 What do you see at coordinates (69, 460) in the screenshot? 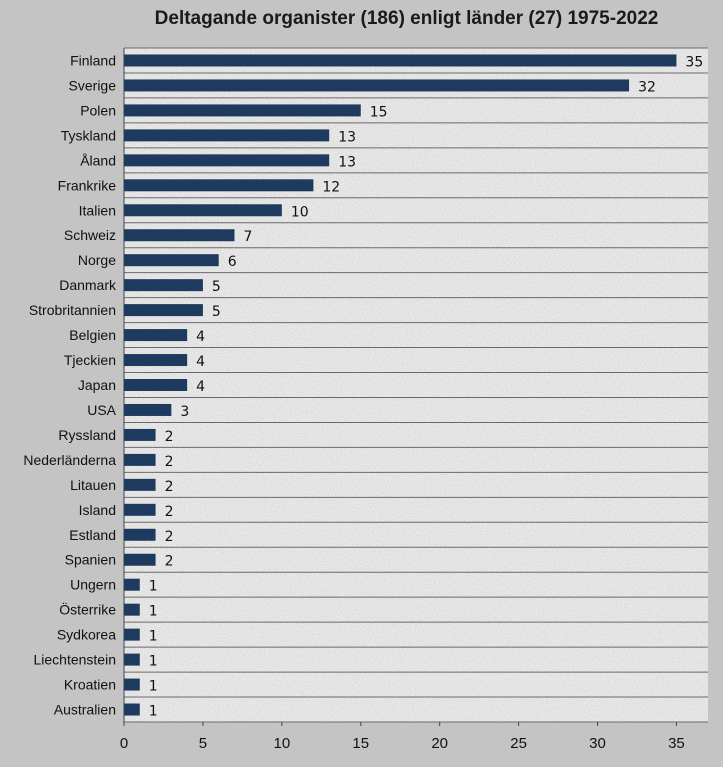
I see `category-label: Nederländerna` at bounding box center [69, 460].